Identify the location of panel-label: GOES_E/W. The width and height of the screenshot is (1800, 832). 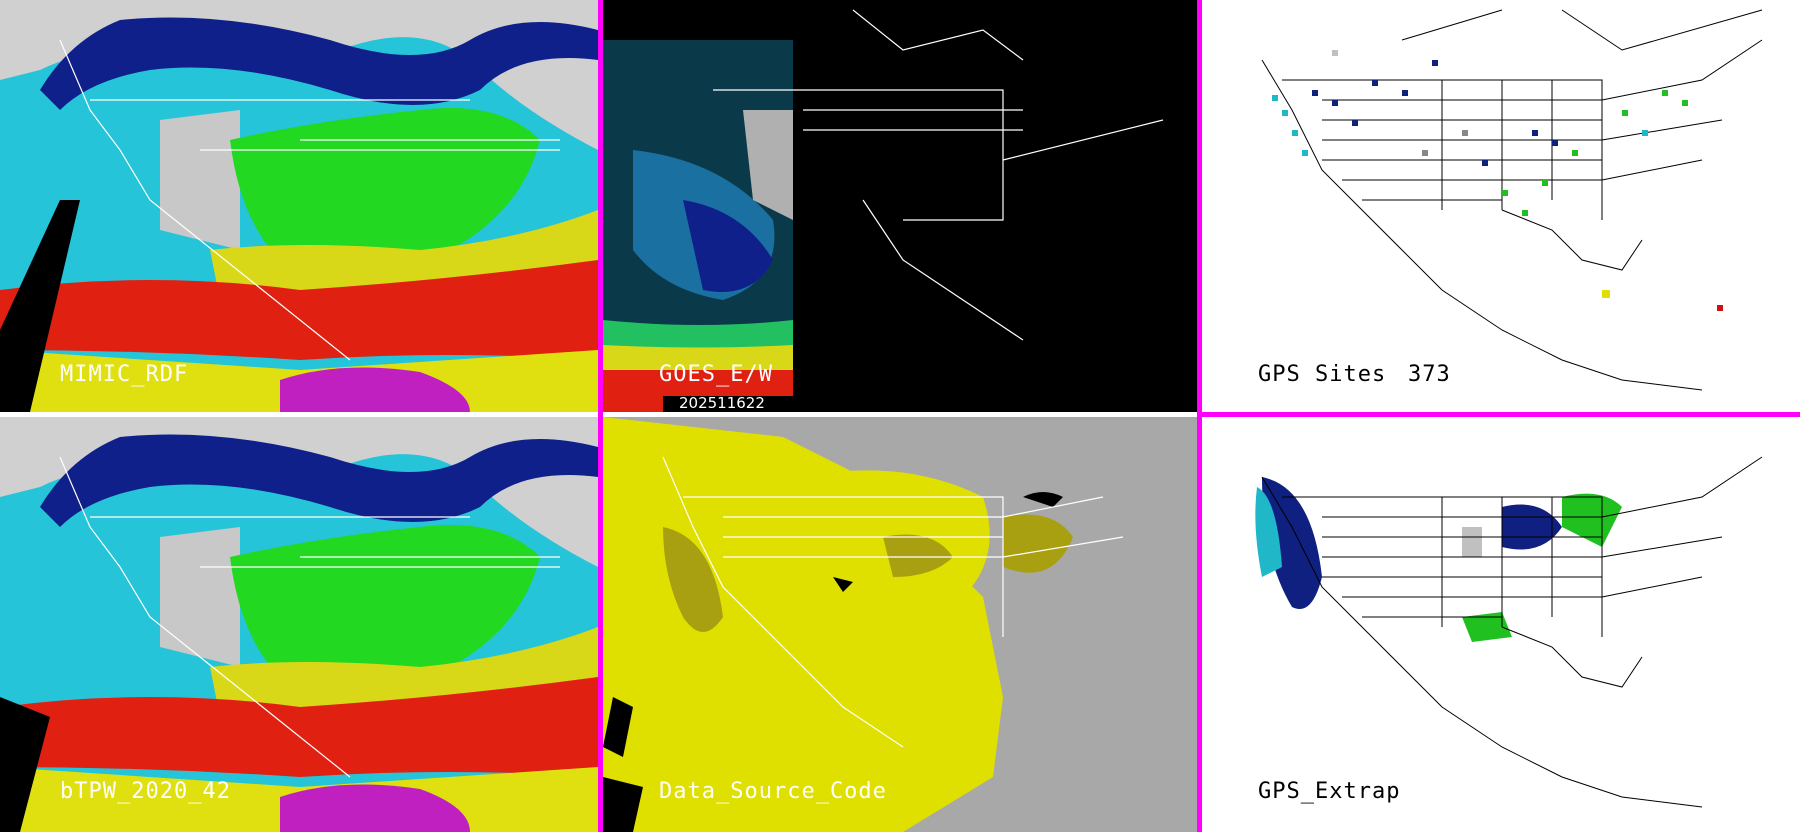
(716, 374).